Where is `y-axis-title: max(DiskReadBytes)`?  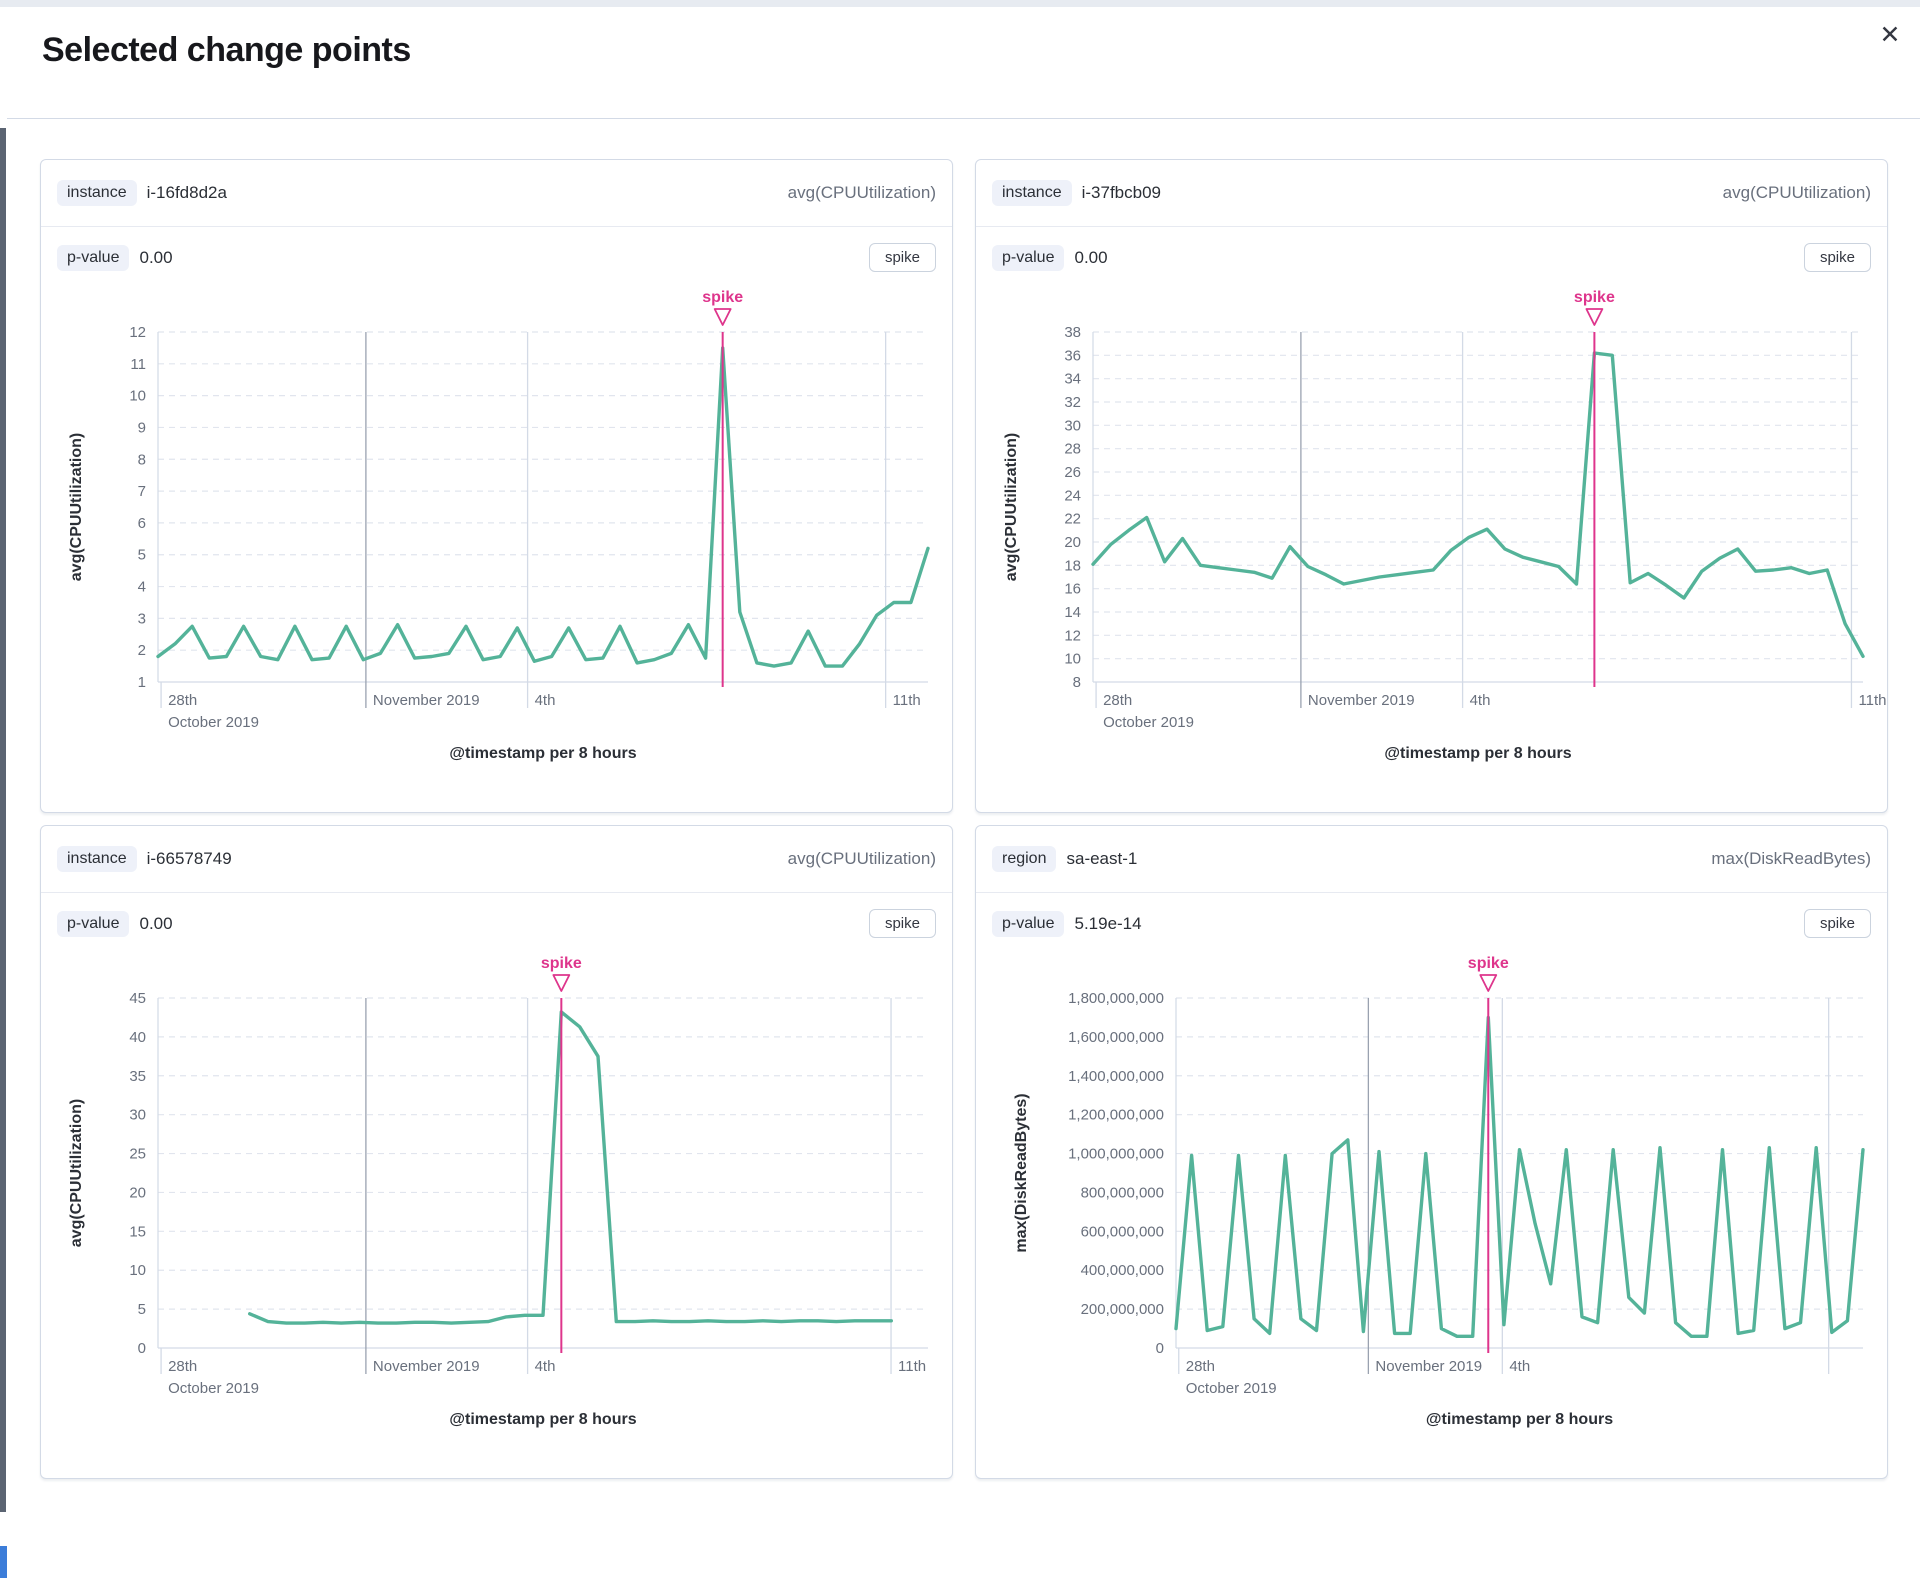 y-axis-title: max(DiskReadBytes) is located at coordinates (1021, 1172).